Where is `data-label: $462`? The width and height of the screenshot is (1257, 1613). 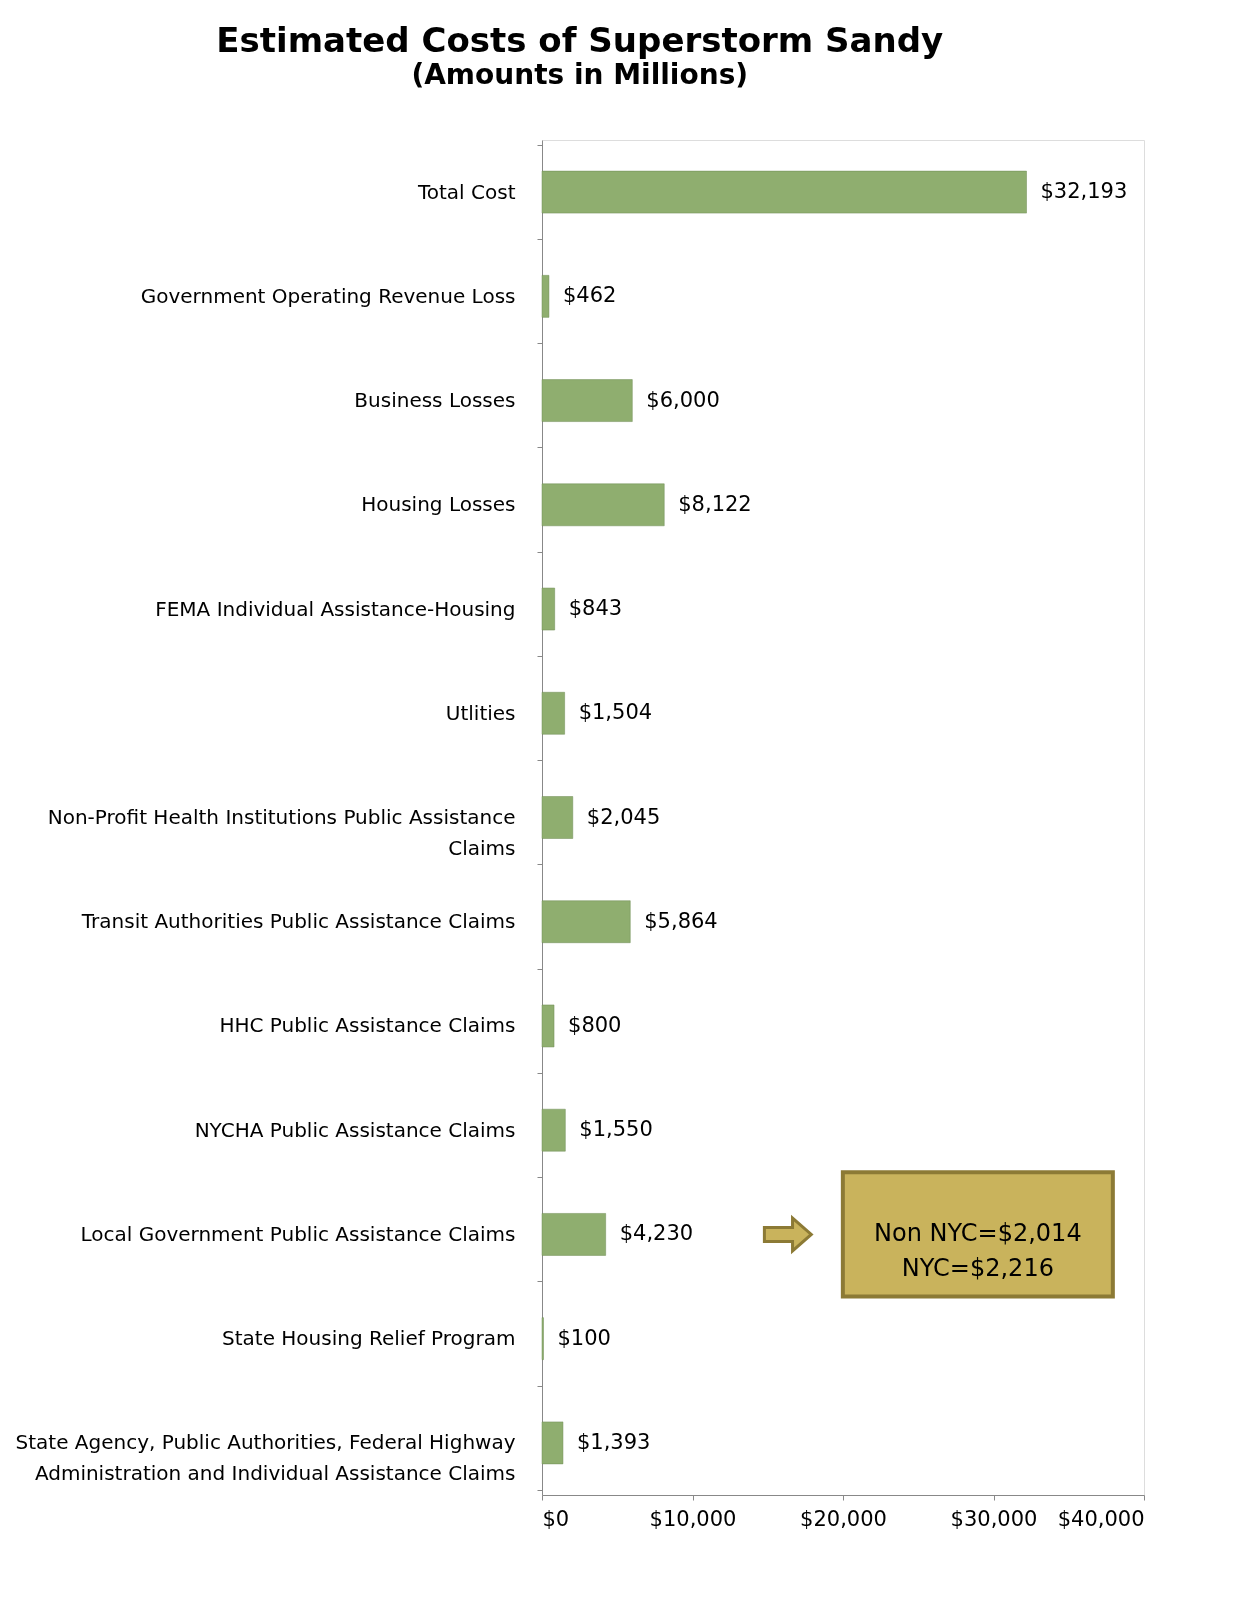
data-label: $462 is located at coordinates (589, 295).